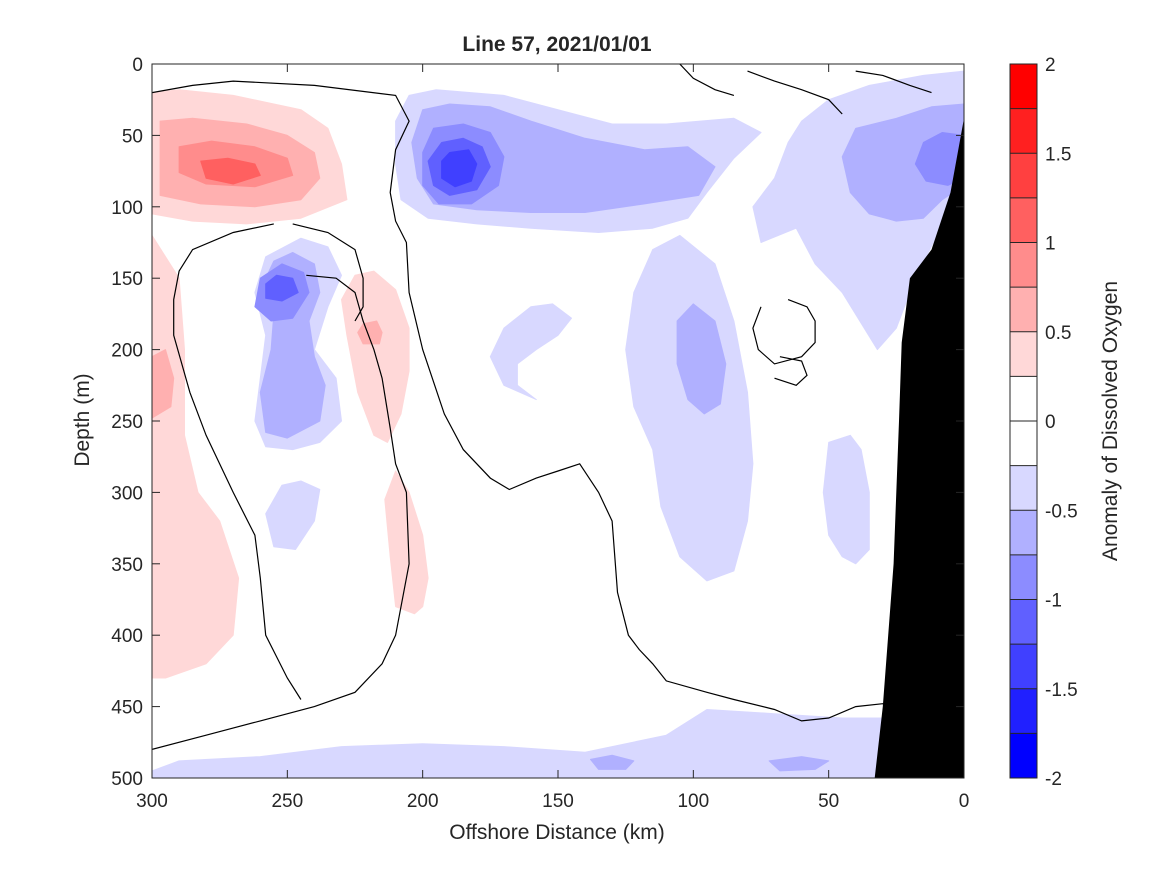 The image size is (1167, 880). What do you see at coordinates (137, 65) in the screenshot?
I see `y-tick-label-0: 0` at bounding box center [137, 65].